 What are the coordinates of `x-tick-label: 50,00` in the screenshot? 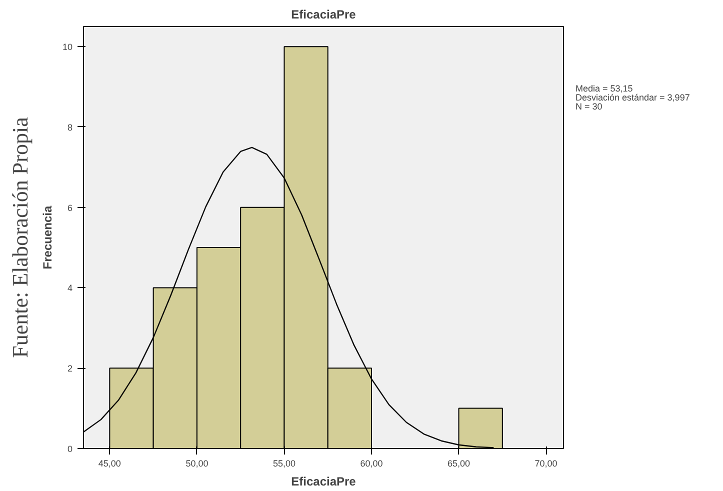 It's located at (197, 463).